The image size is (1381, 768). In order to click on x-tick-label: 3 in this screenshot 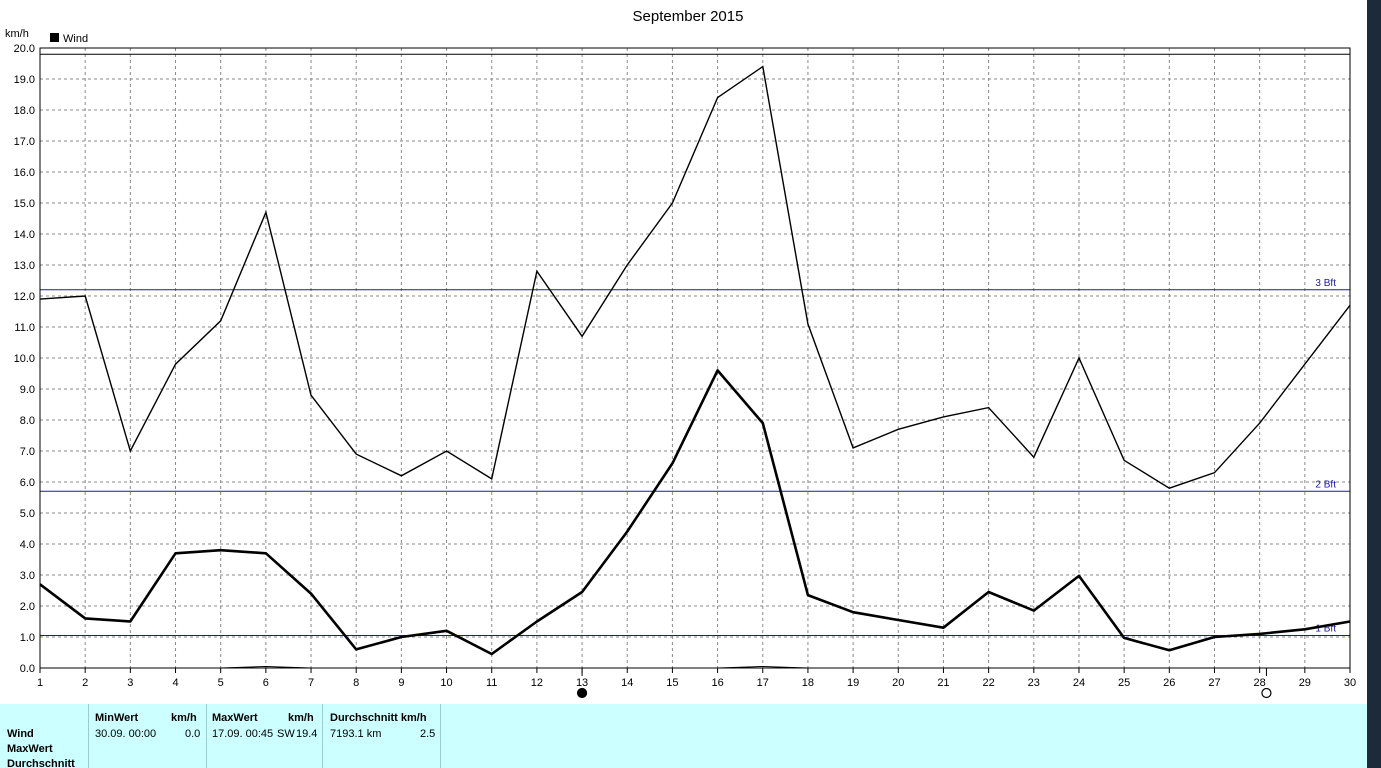, I will do `click(130, 683)`.